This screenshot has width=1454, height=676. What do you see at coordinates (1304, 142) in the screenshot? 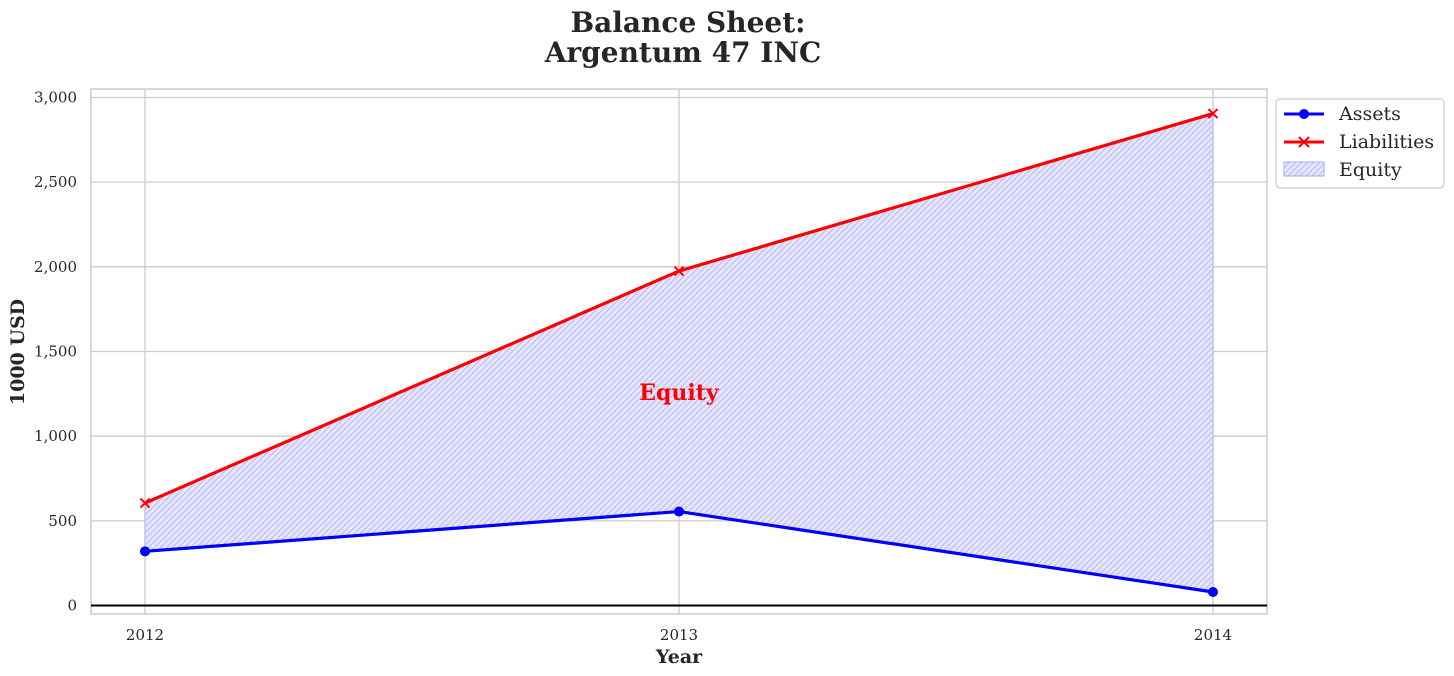
I see `legend-liabilities-marker` at bounding box center [1304, 142].